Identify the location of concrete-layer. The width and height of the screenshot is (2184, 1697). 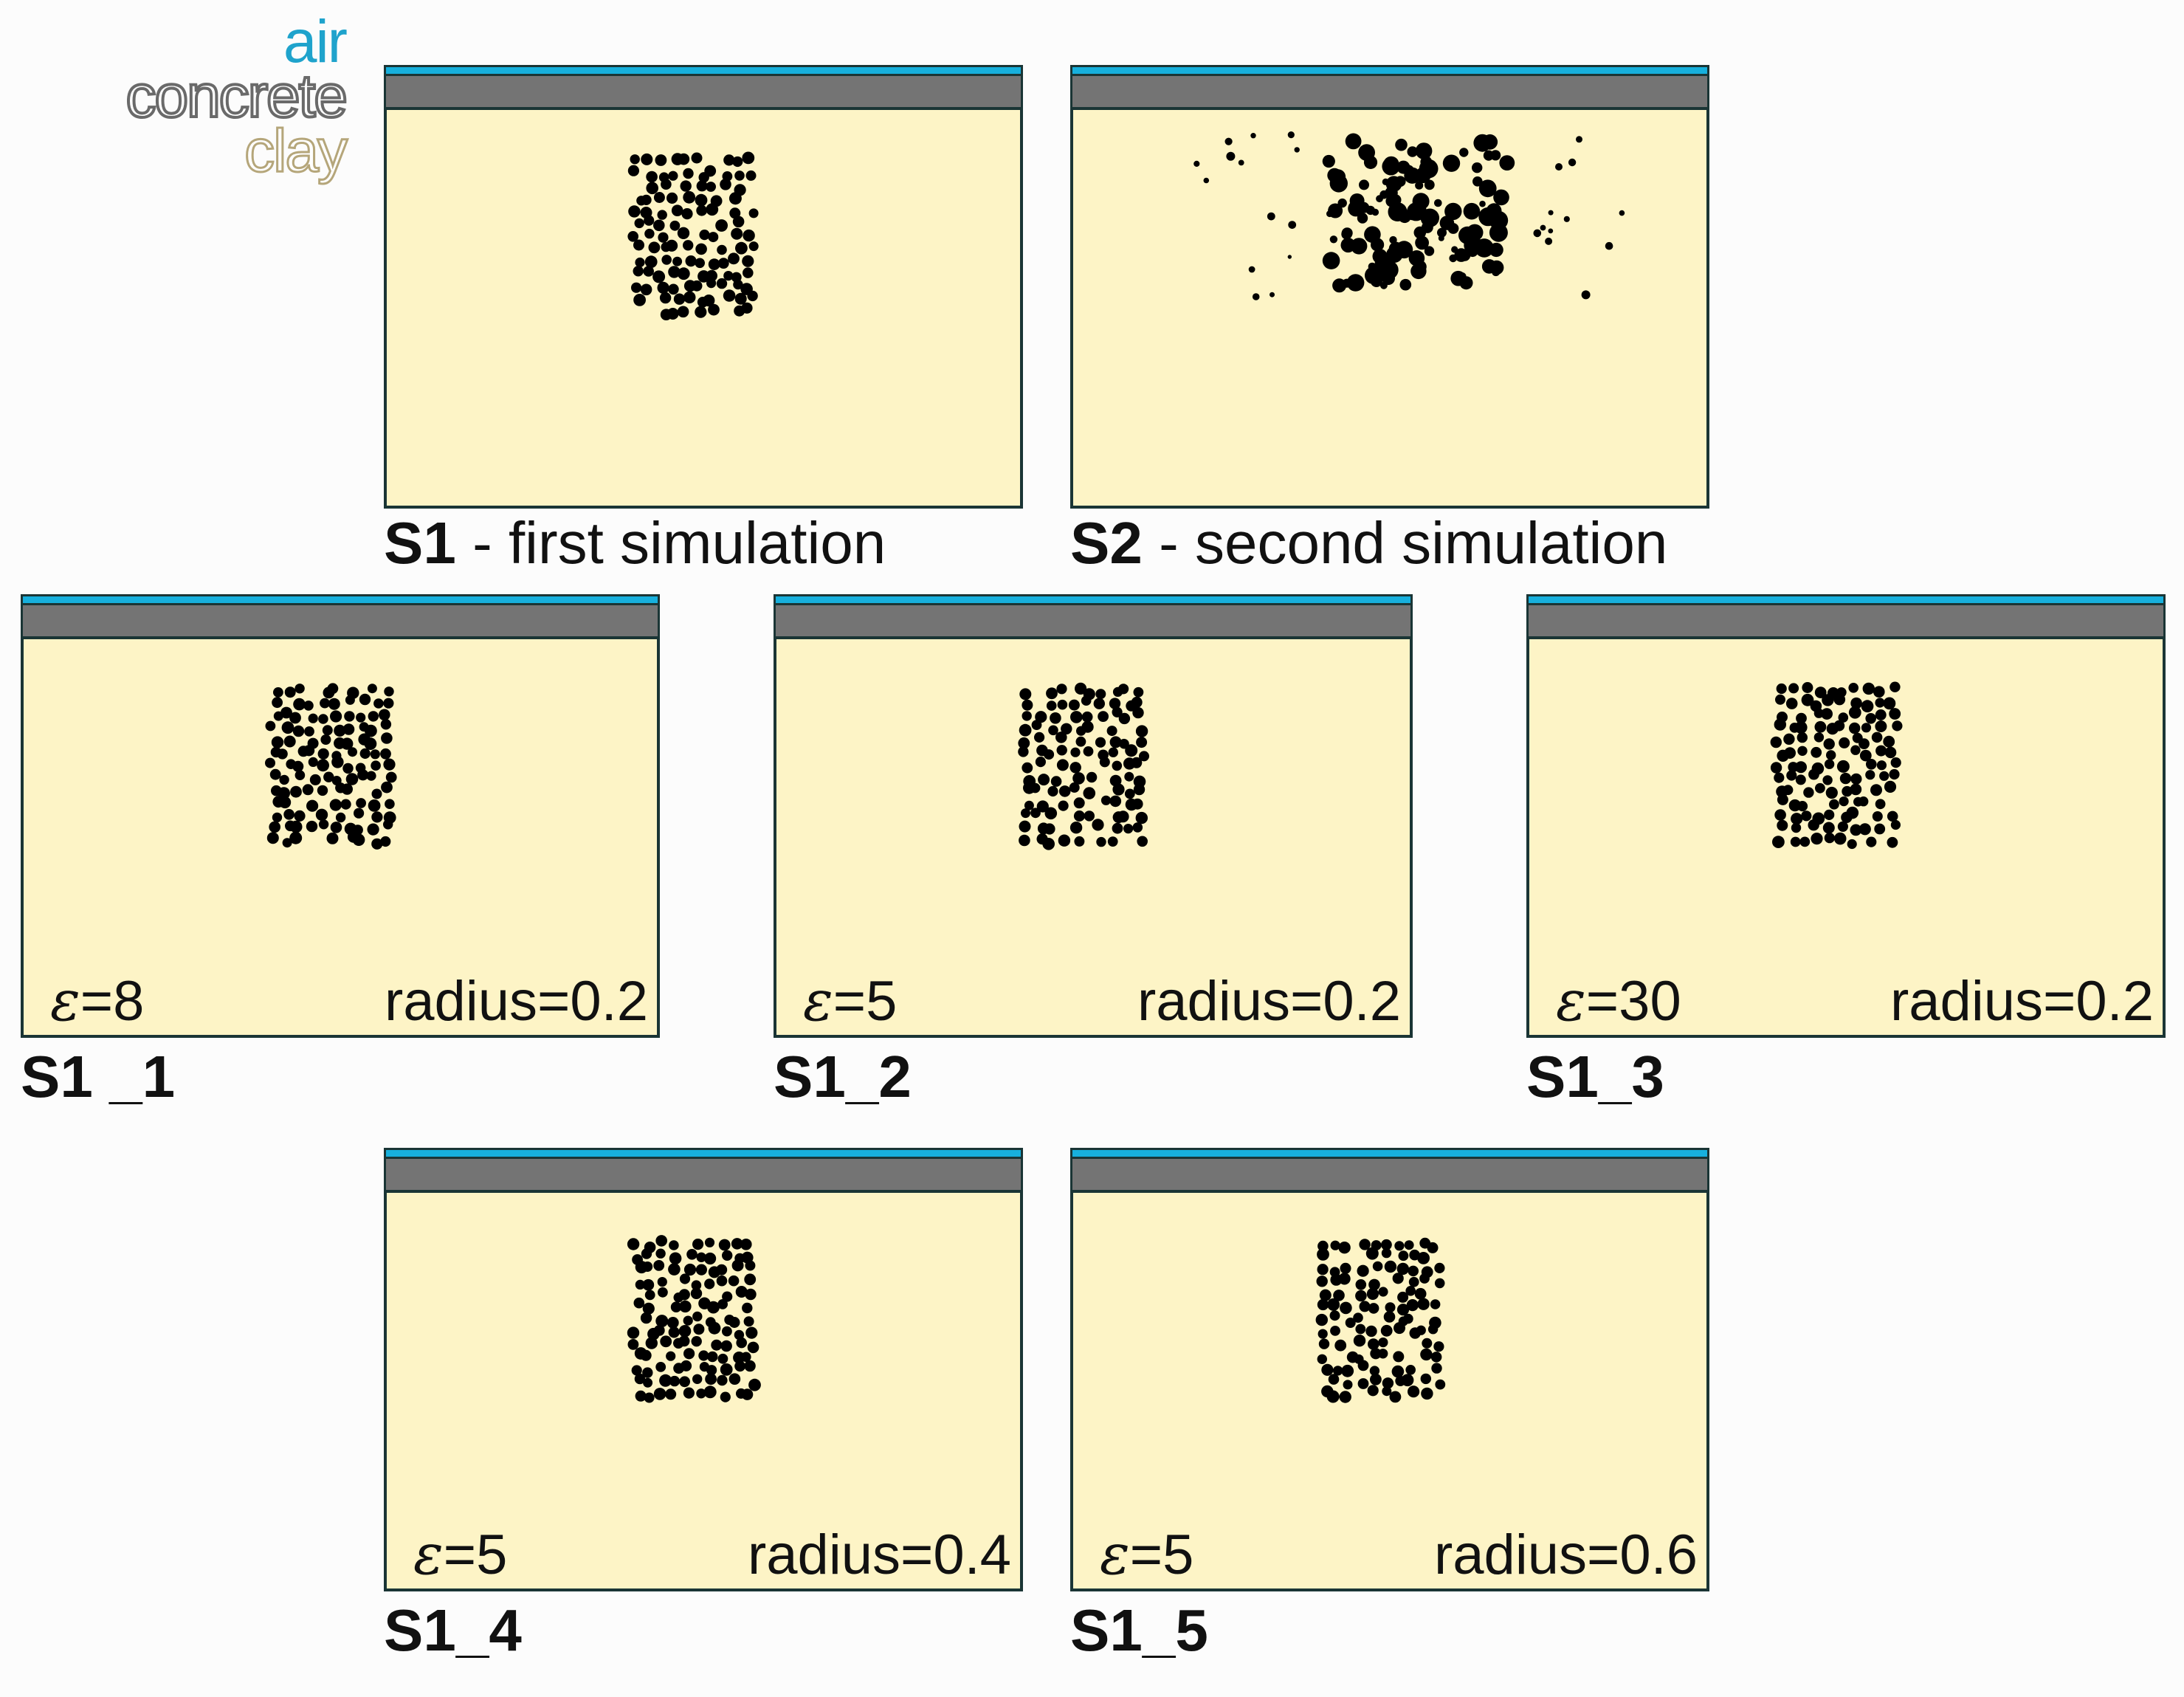
(1389, 92).